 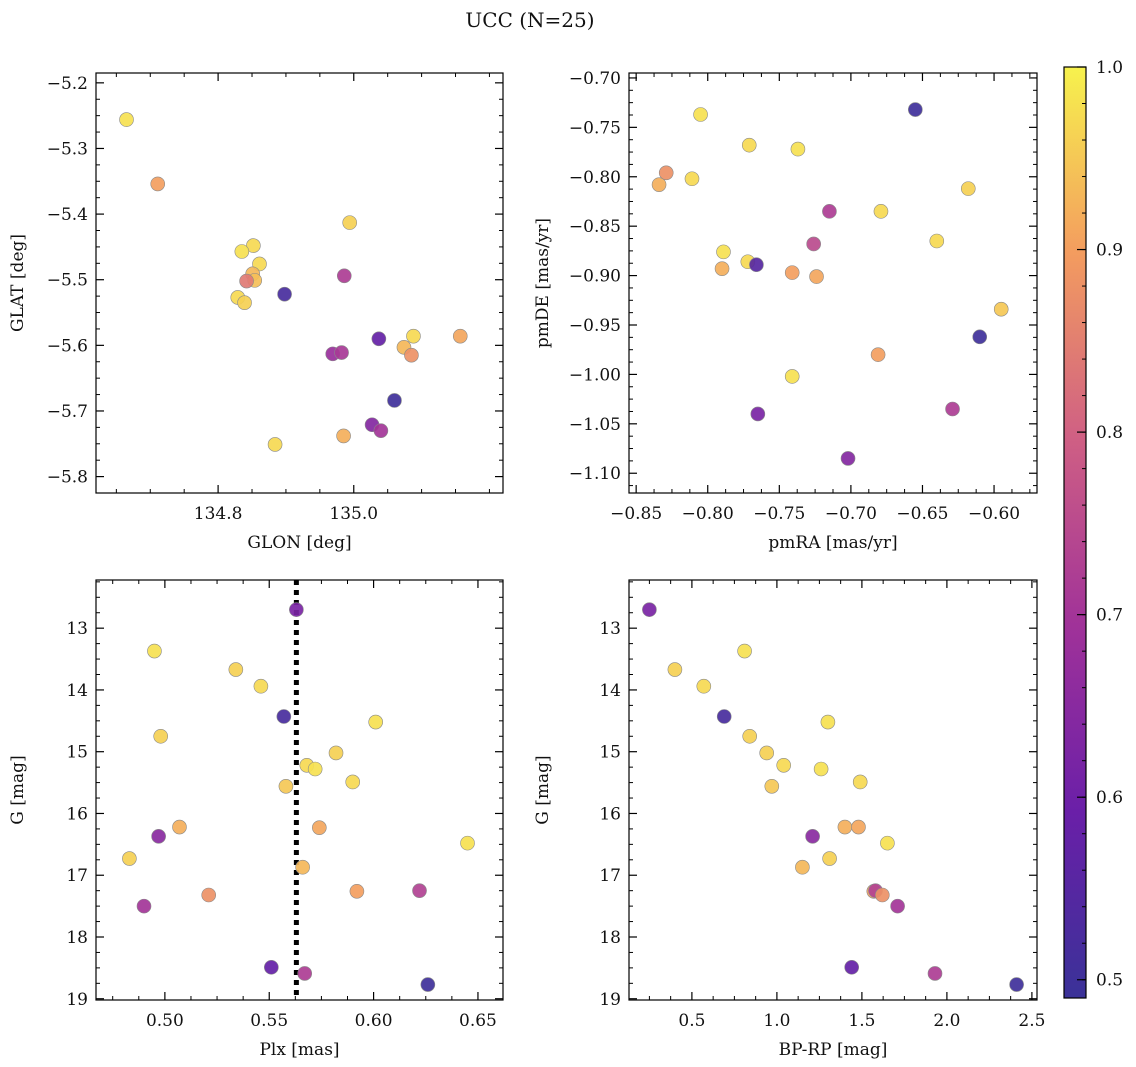 What do you see at coordinates (595, 277) in the screenshot?
I see `y-tick-label: −0.90` at bounding box center [595, 277].